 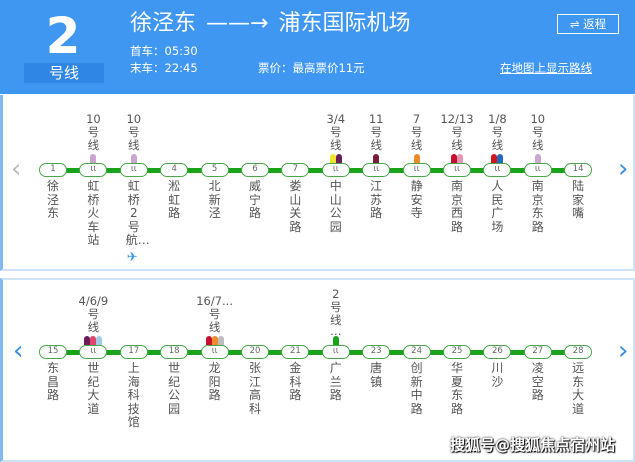 What do you see at coordinates (497, 132) in the screenshot?
I see `transfer-label: 1/8 号线` at bounding box center [497, 132].